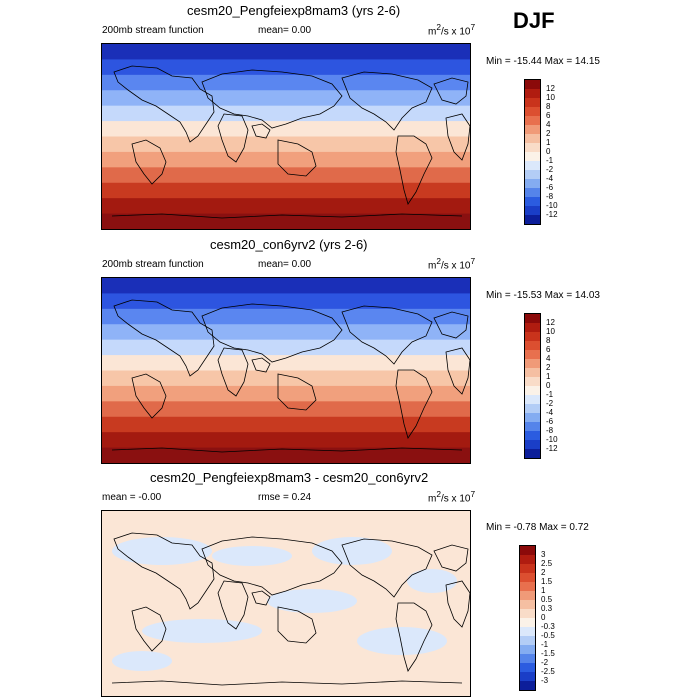  I want to click on panel-2-map-svg, so click(286, 370).